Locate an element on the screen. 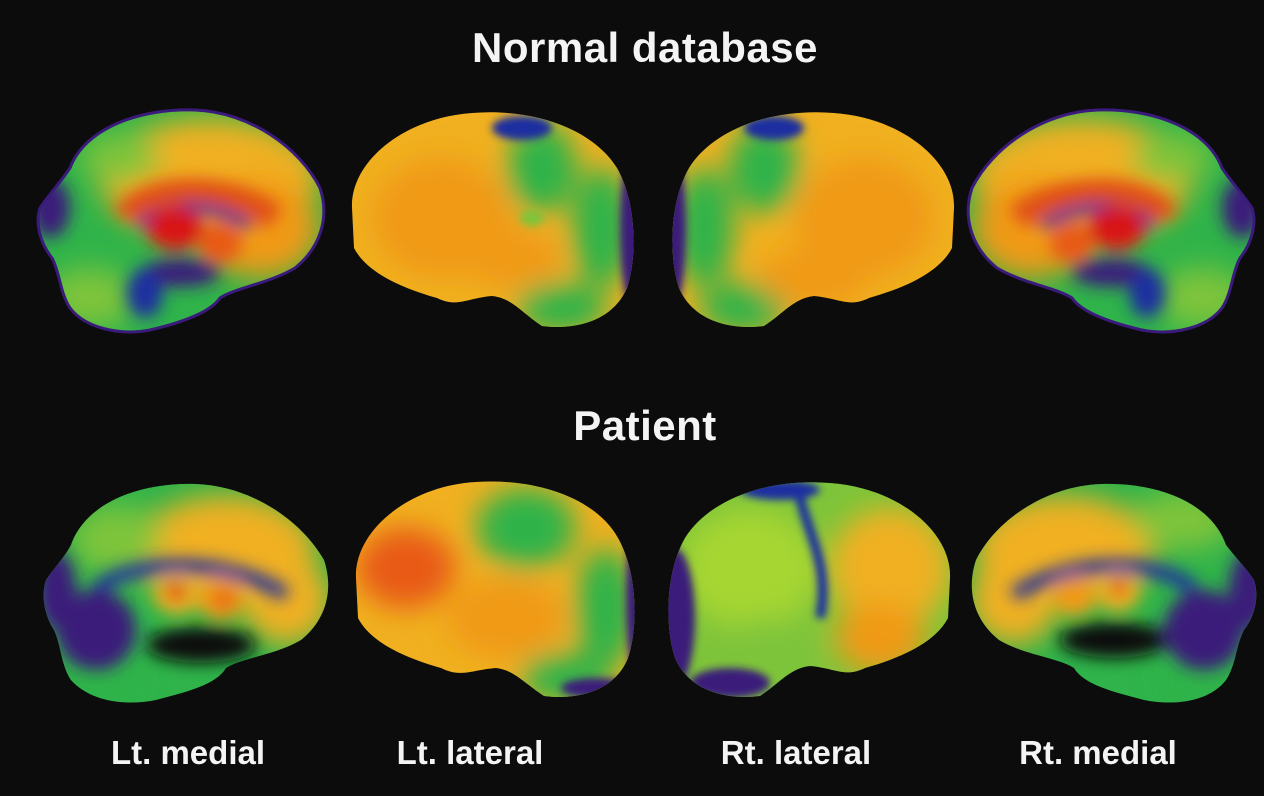  patient-title: Patient is located at coordinates (645, 425).